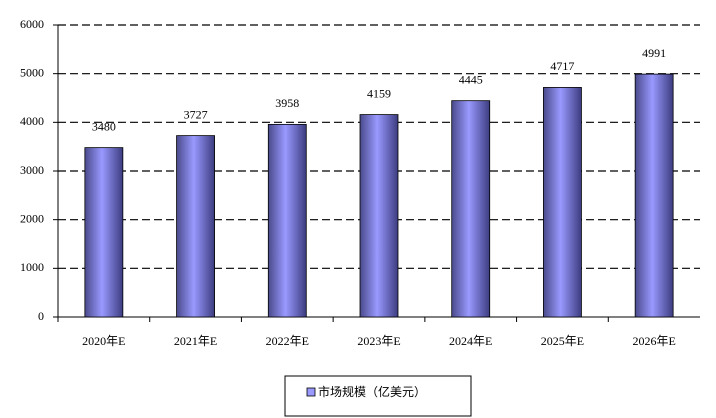 Image resolution: width=716 pixels, height=418 pixels. What do you see at coordinates (311, 392) in the screenshot?
I see `legend-swatch` at bounding box center [311, 392].